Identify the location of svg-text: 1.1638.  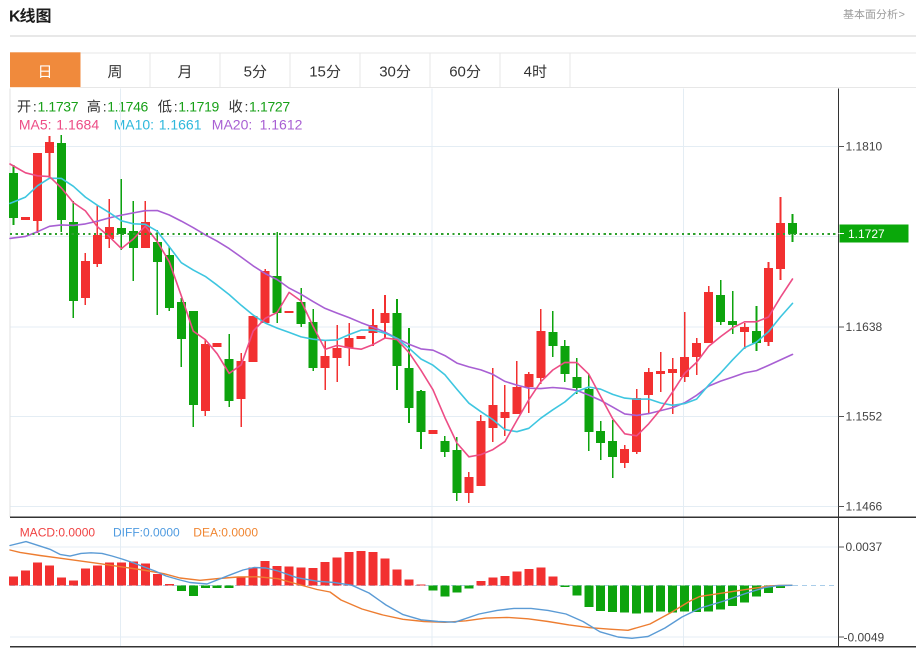
(864, 327).